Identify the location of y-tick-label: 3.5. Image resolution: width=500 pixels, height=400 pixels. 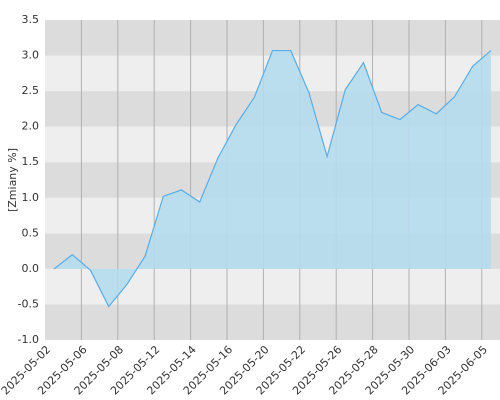
(31, 19).